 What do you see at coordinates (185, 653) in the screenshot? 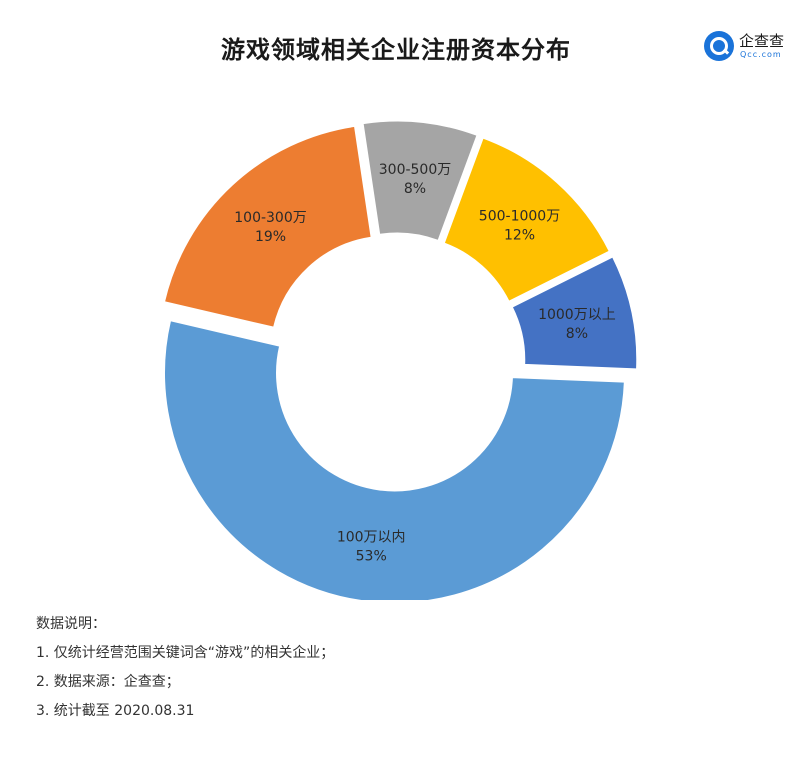
I see `note-item: 1. 仅统计经营范围关键词含“游戏”的相关企业；` at bounding box center [185, 653].